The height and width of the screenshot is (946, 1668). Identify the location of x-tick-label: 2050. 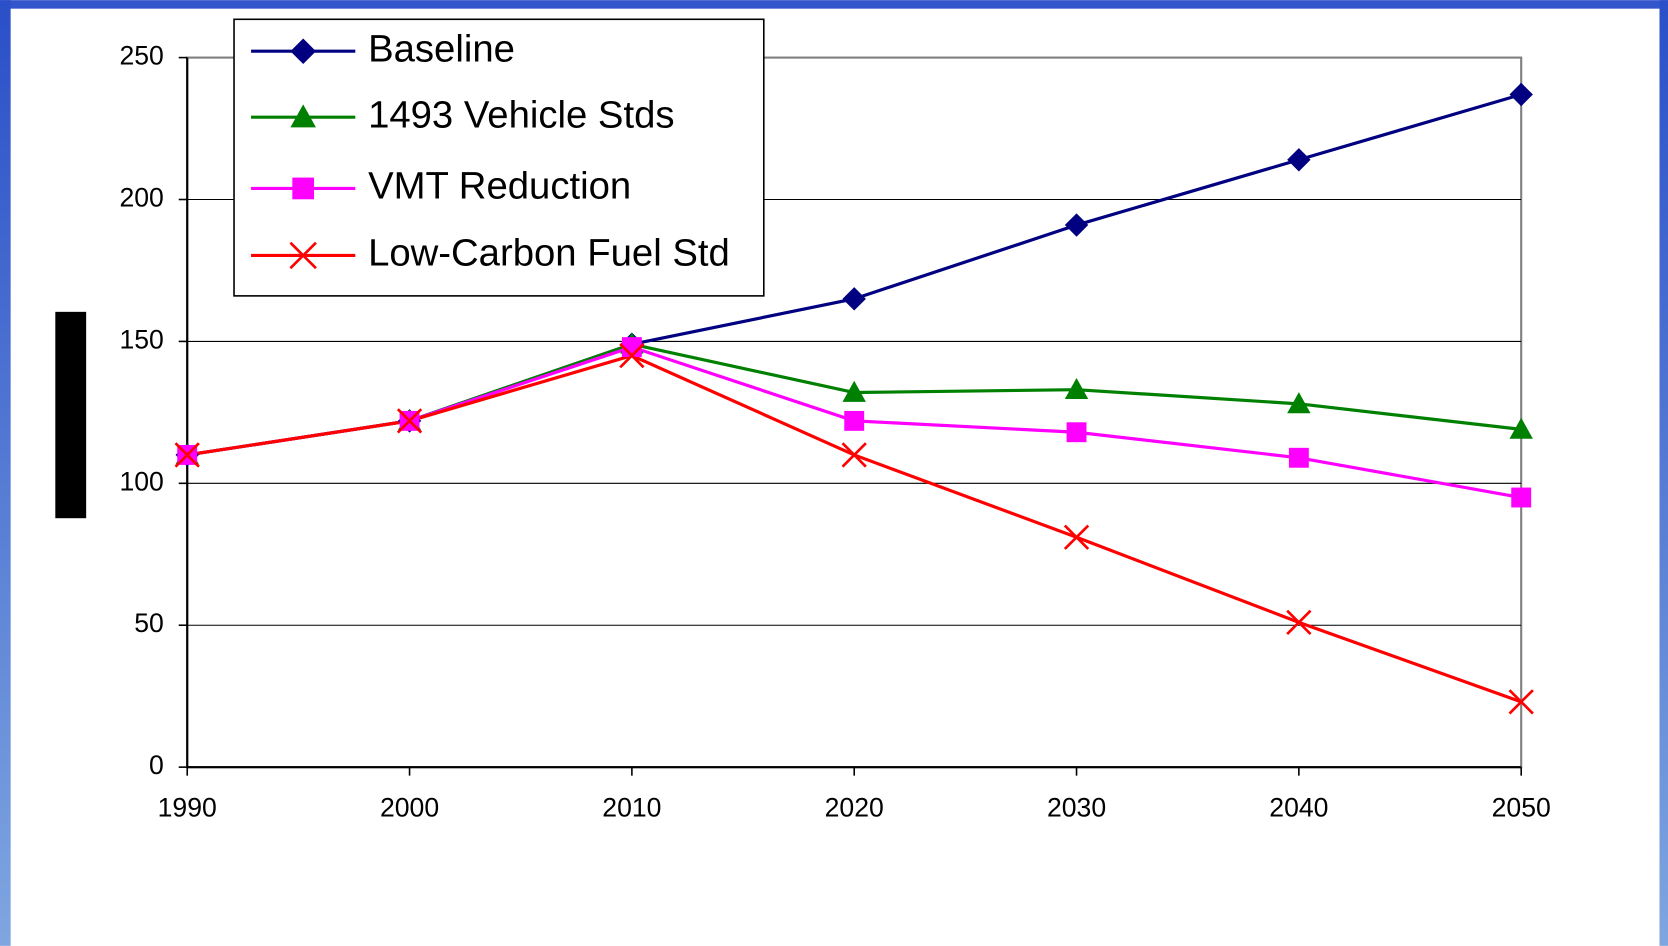
(1521, 808).